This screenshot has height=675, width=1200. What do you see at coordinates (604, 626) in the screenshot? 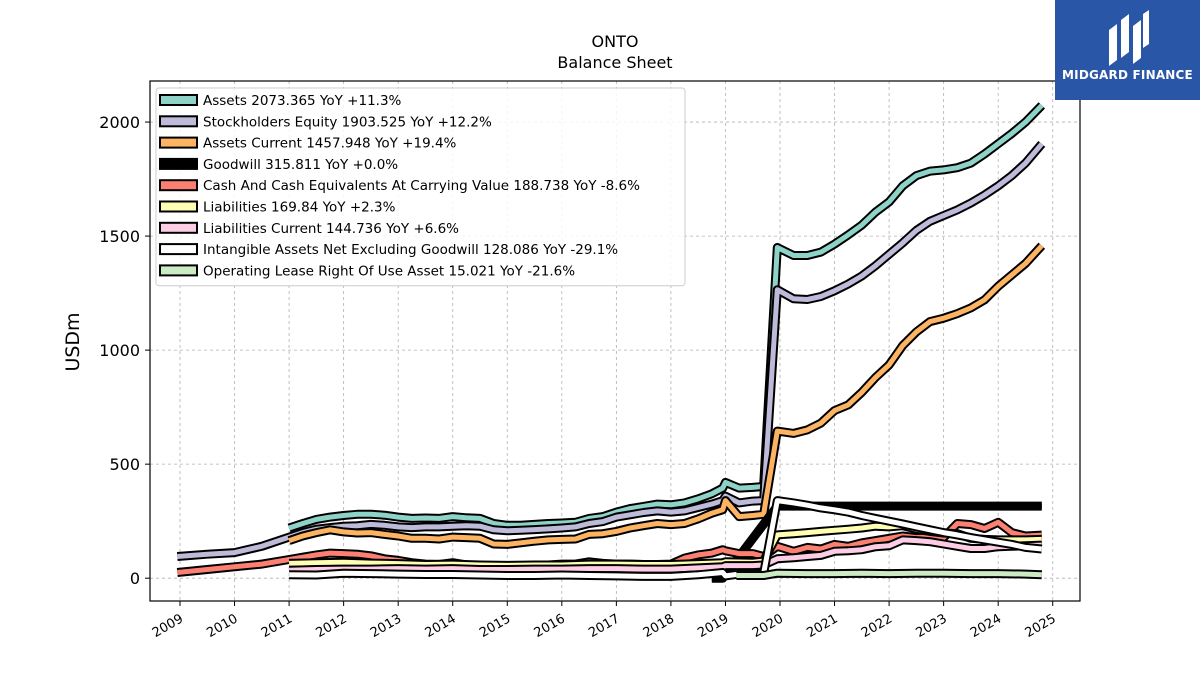
I see `x-tick-label: 2017` at bounding box center [604, 626].